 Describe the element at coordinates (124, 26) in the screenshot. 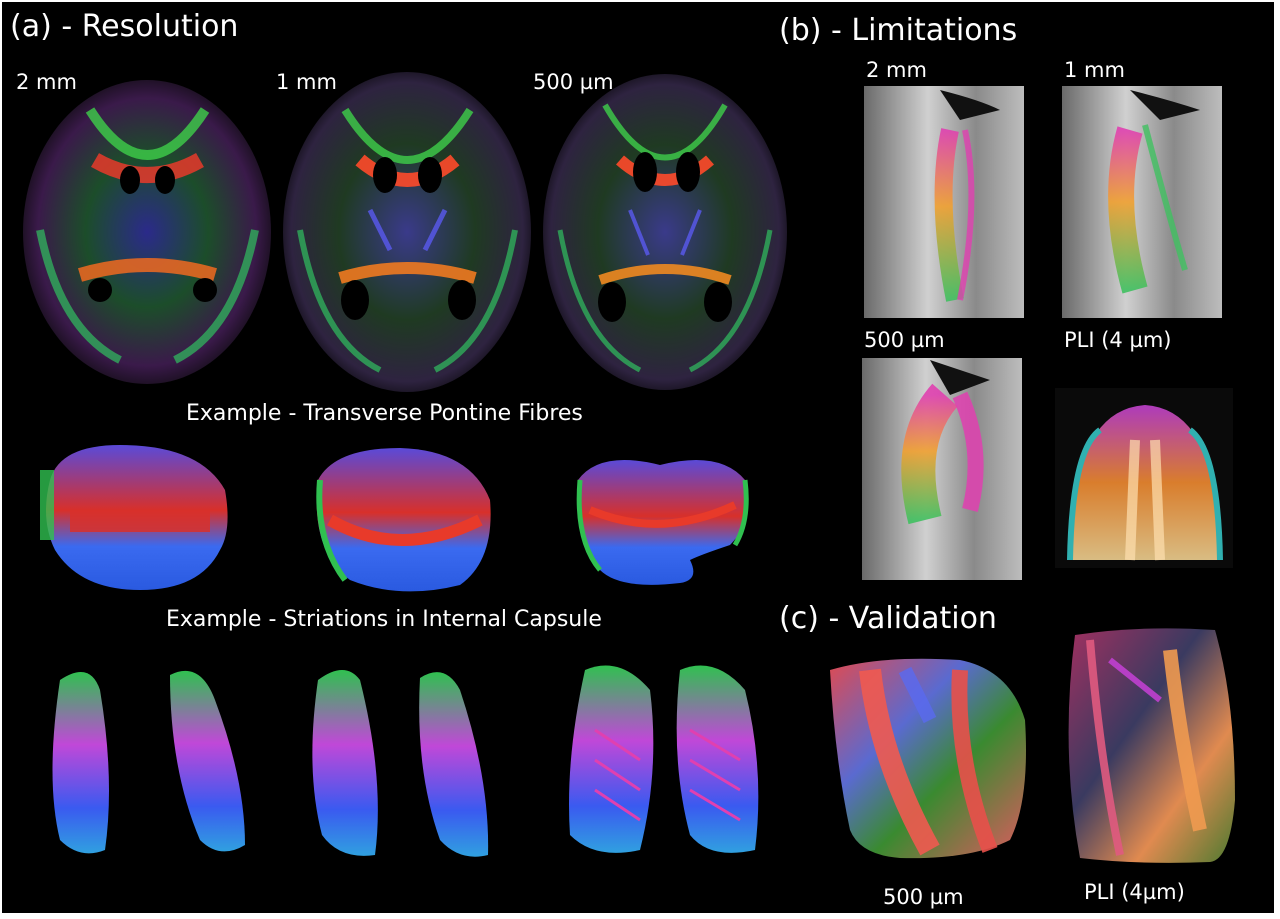

I see `panel-a-title: (a) - Resolution` at that location.